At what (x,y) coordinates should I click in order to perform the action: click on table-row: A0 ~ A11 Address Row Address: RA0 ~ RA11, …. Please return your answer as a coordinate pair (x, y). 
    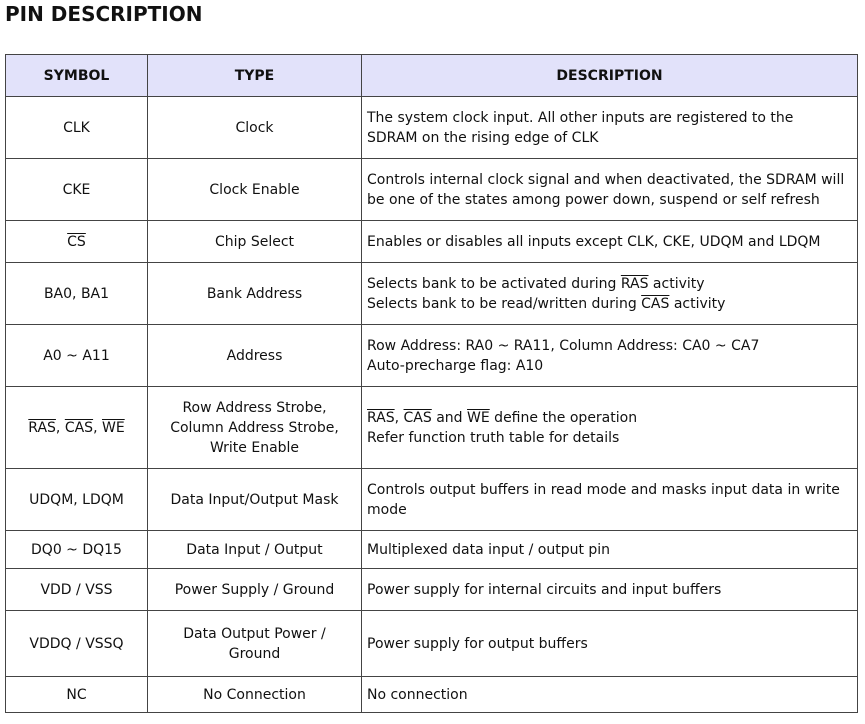
    Looking at the image, I should click on (431, 355).